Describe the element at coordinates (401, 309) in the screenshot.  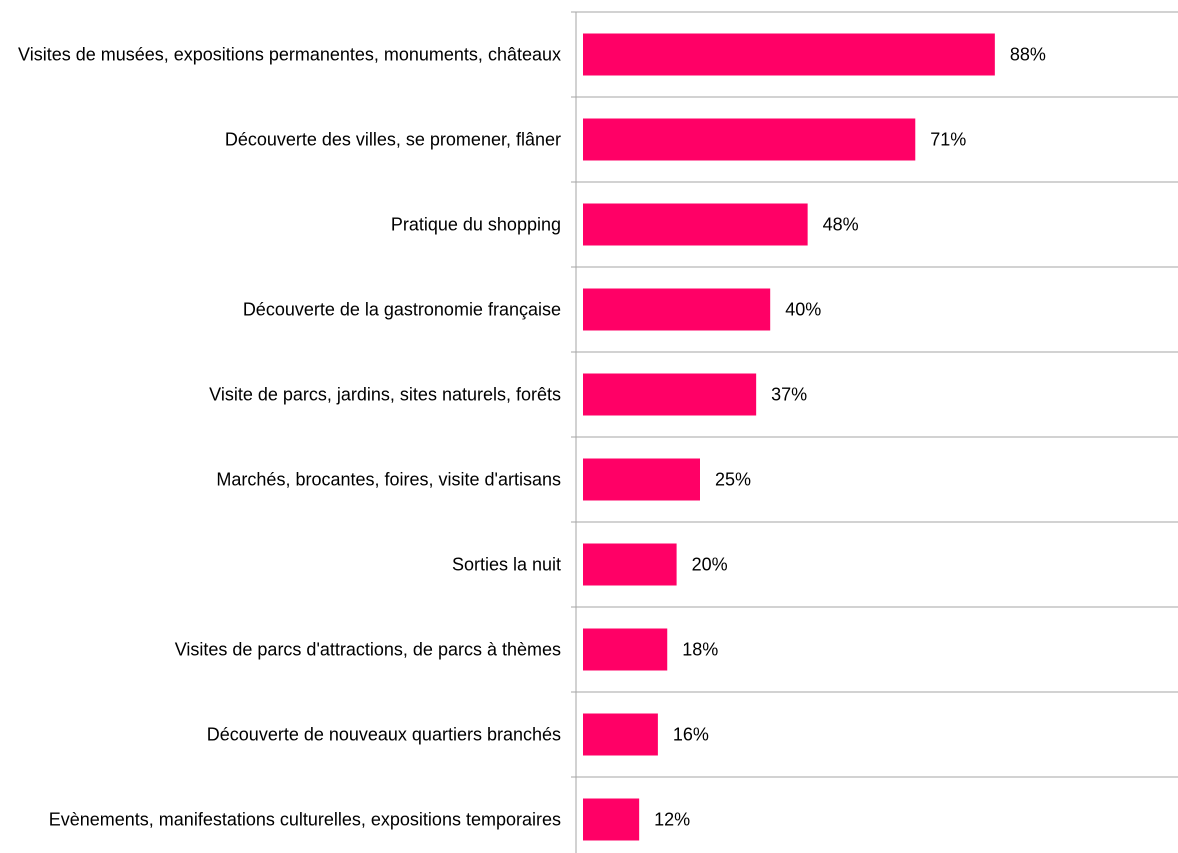
I see `category-text: Découverte de la gastronomie française` at that location.